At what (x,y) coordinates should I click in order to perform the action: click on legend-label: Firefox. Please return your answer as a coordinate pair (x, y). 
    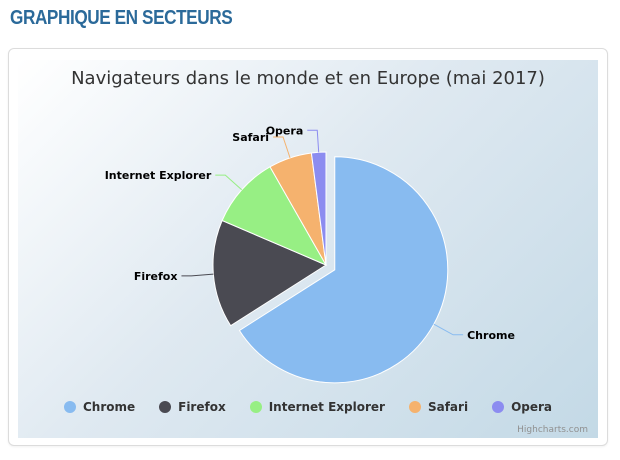
    Looking at the image, I should click on (202, 407).